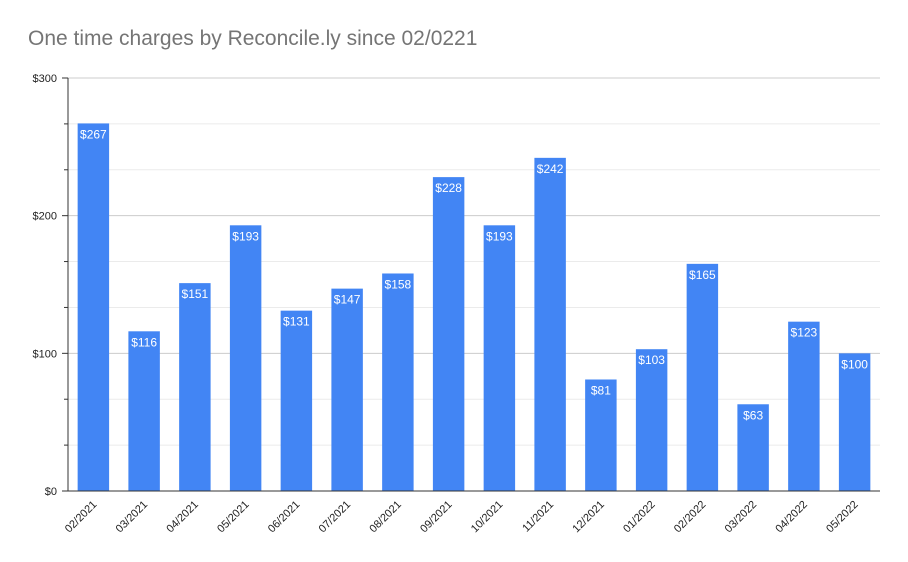  I want to click on x-tick-label: 03/2021, so click(132, 517).